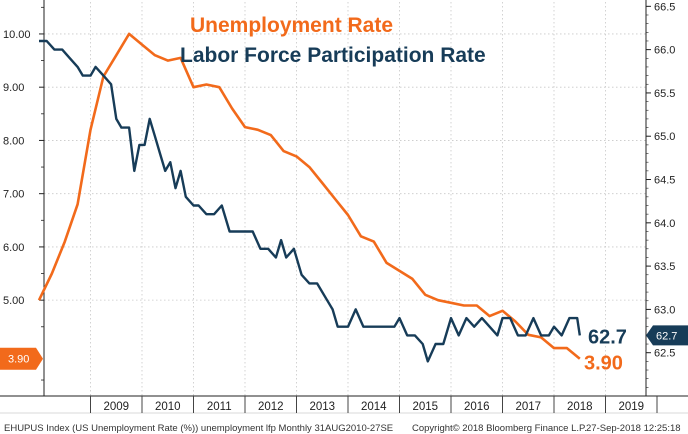 This screenshot has width=688, height=434. What do you see at coordinates (664, 310) in the screenshot?
I see `right-tick-label: 63.0` at bounding box center [664, 310].